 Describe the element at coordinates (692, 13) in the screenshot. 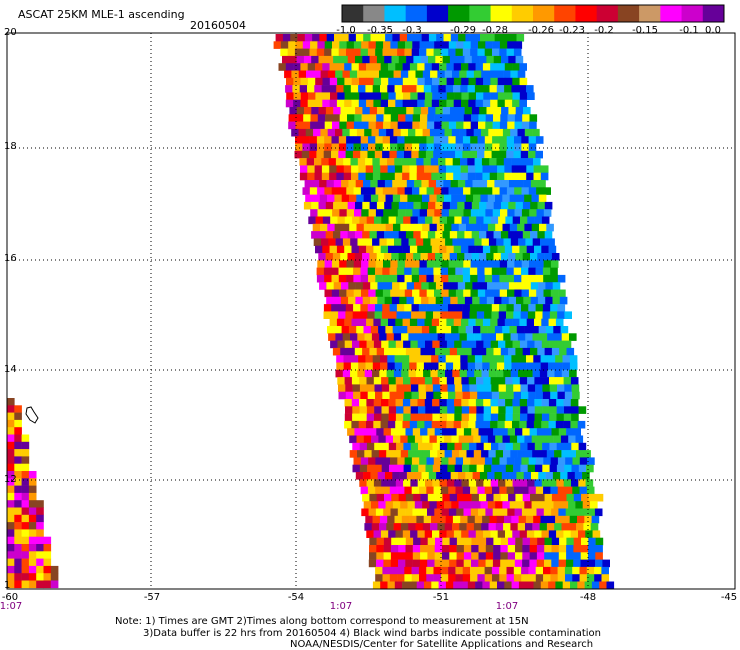

I see `scale-swatch` at that location.